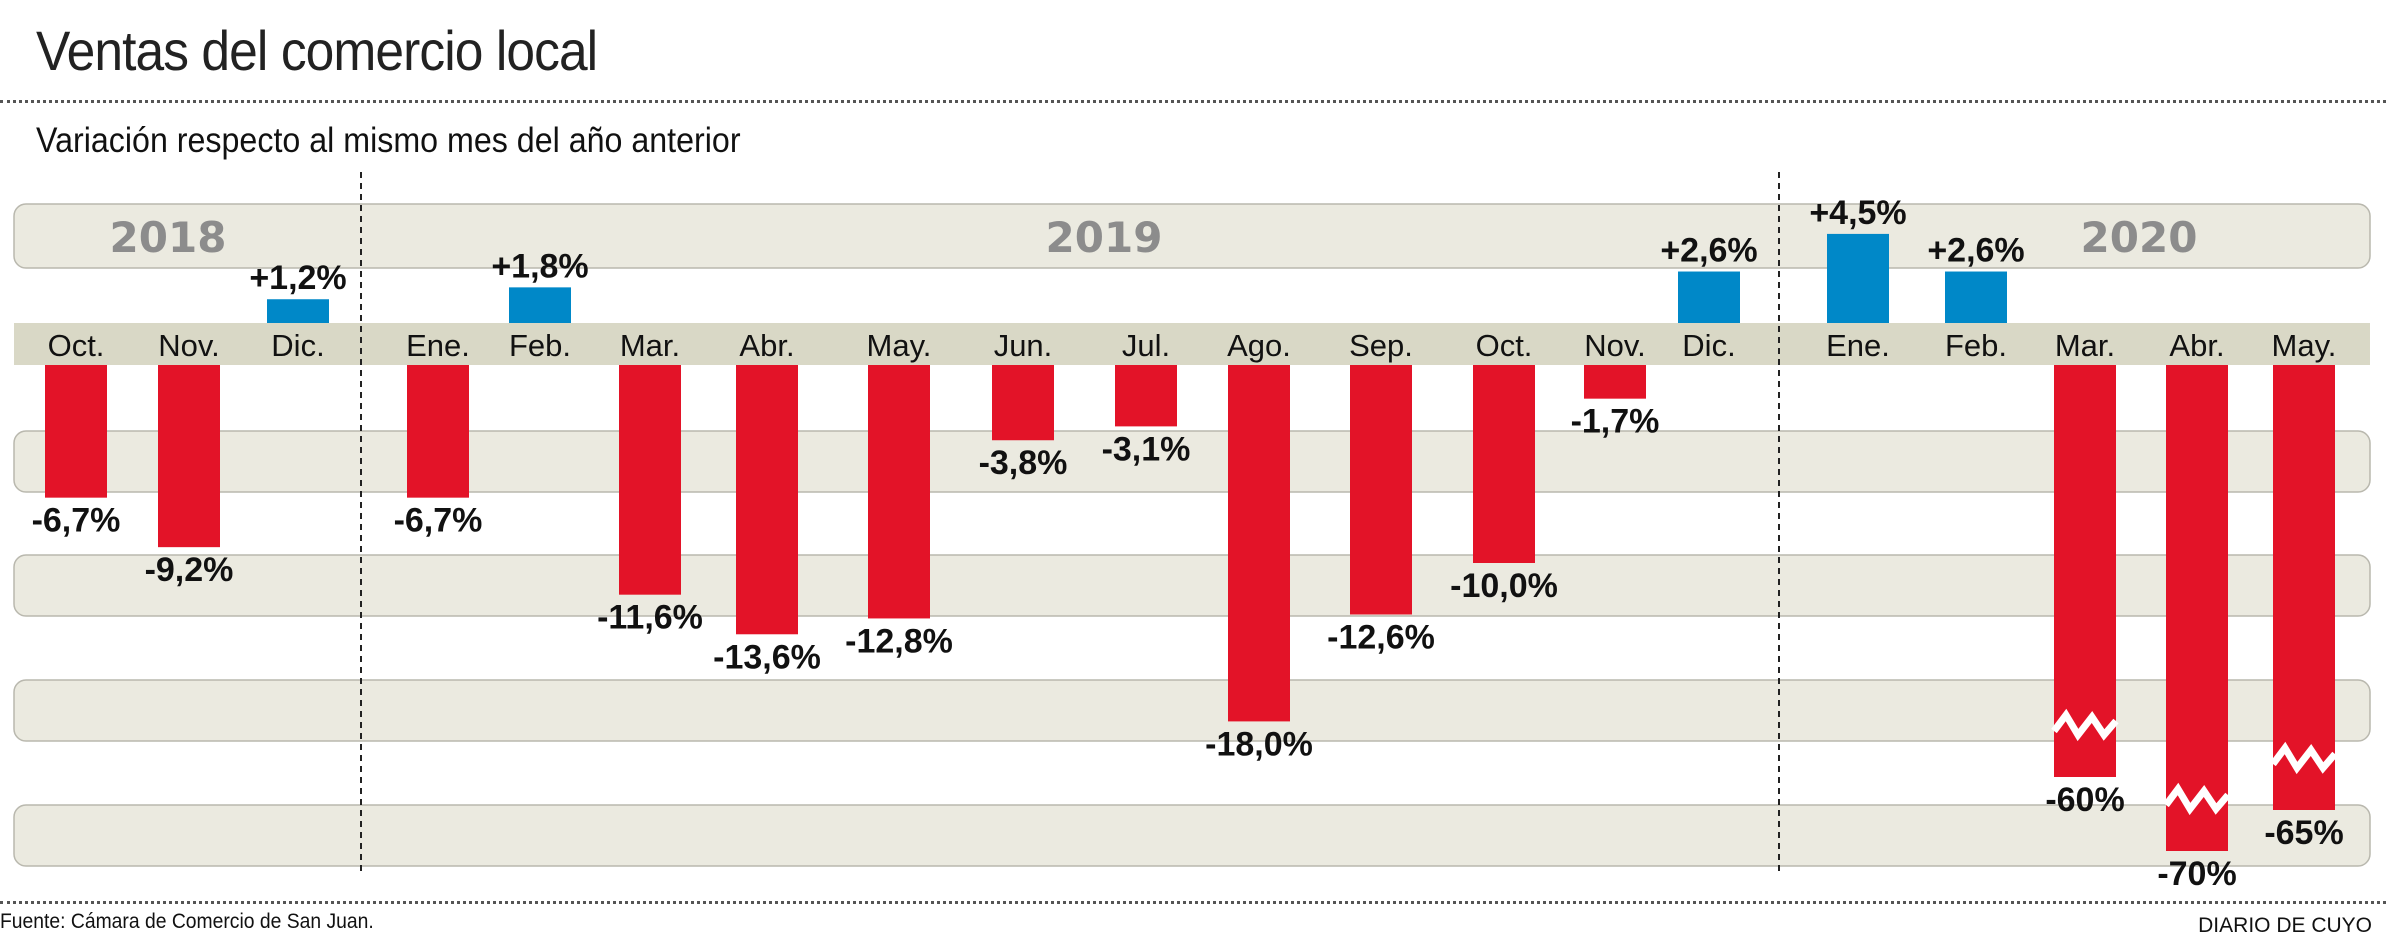  Describe the element at coordinates (317, 50) in the screenshot. I see `chart-title: Ventas del comercio local` at that location.